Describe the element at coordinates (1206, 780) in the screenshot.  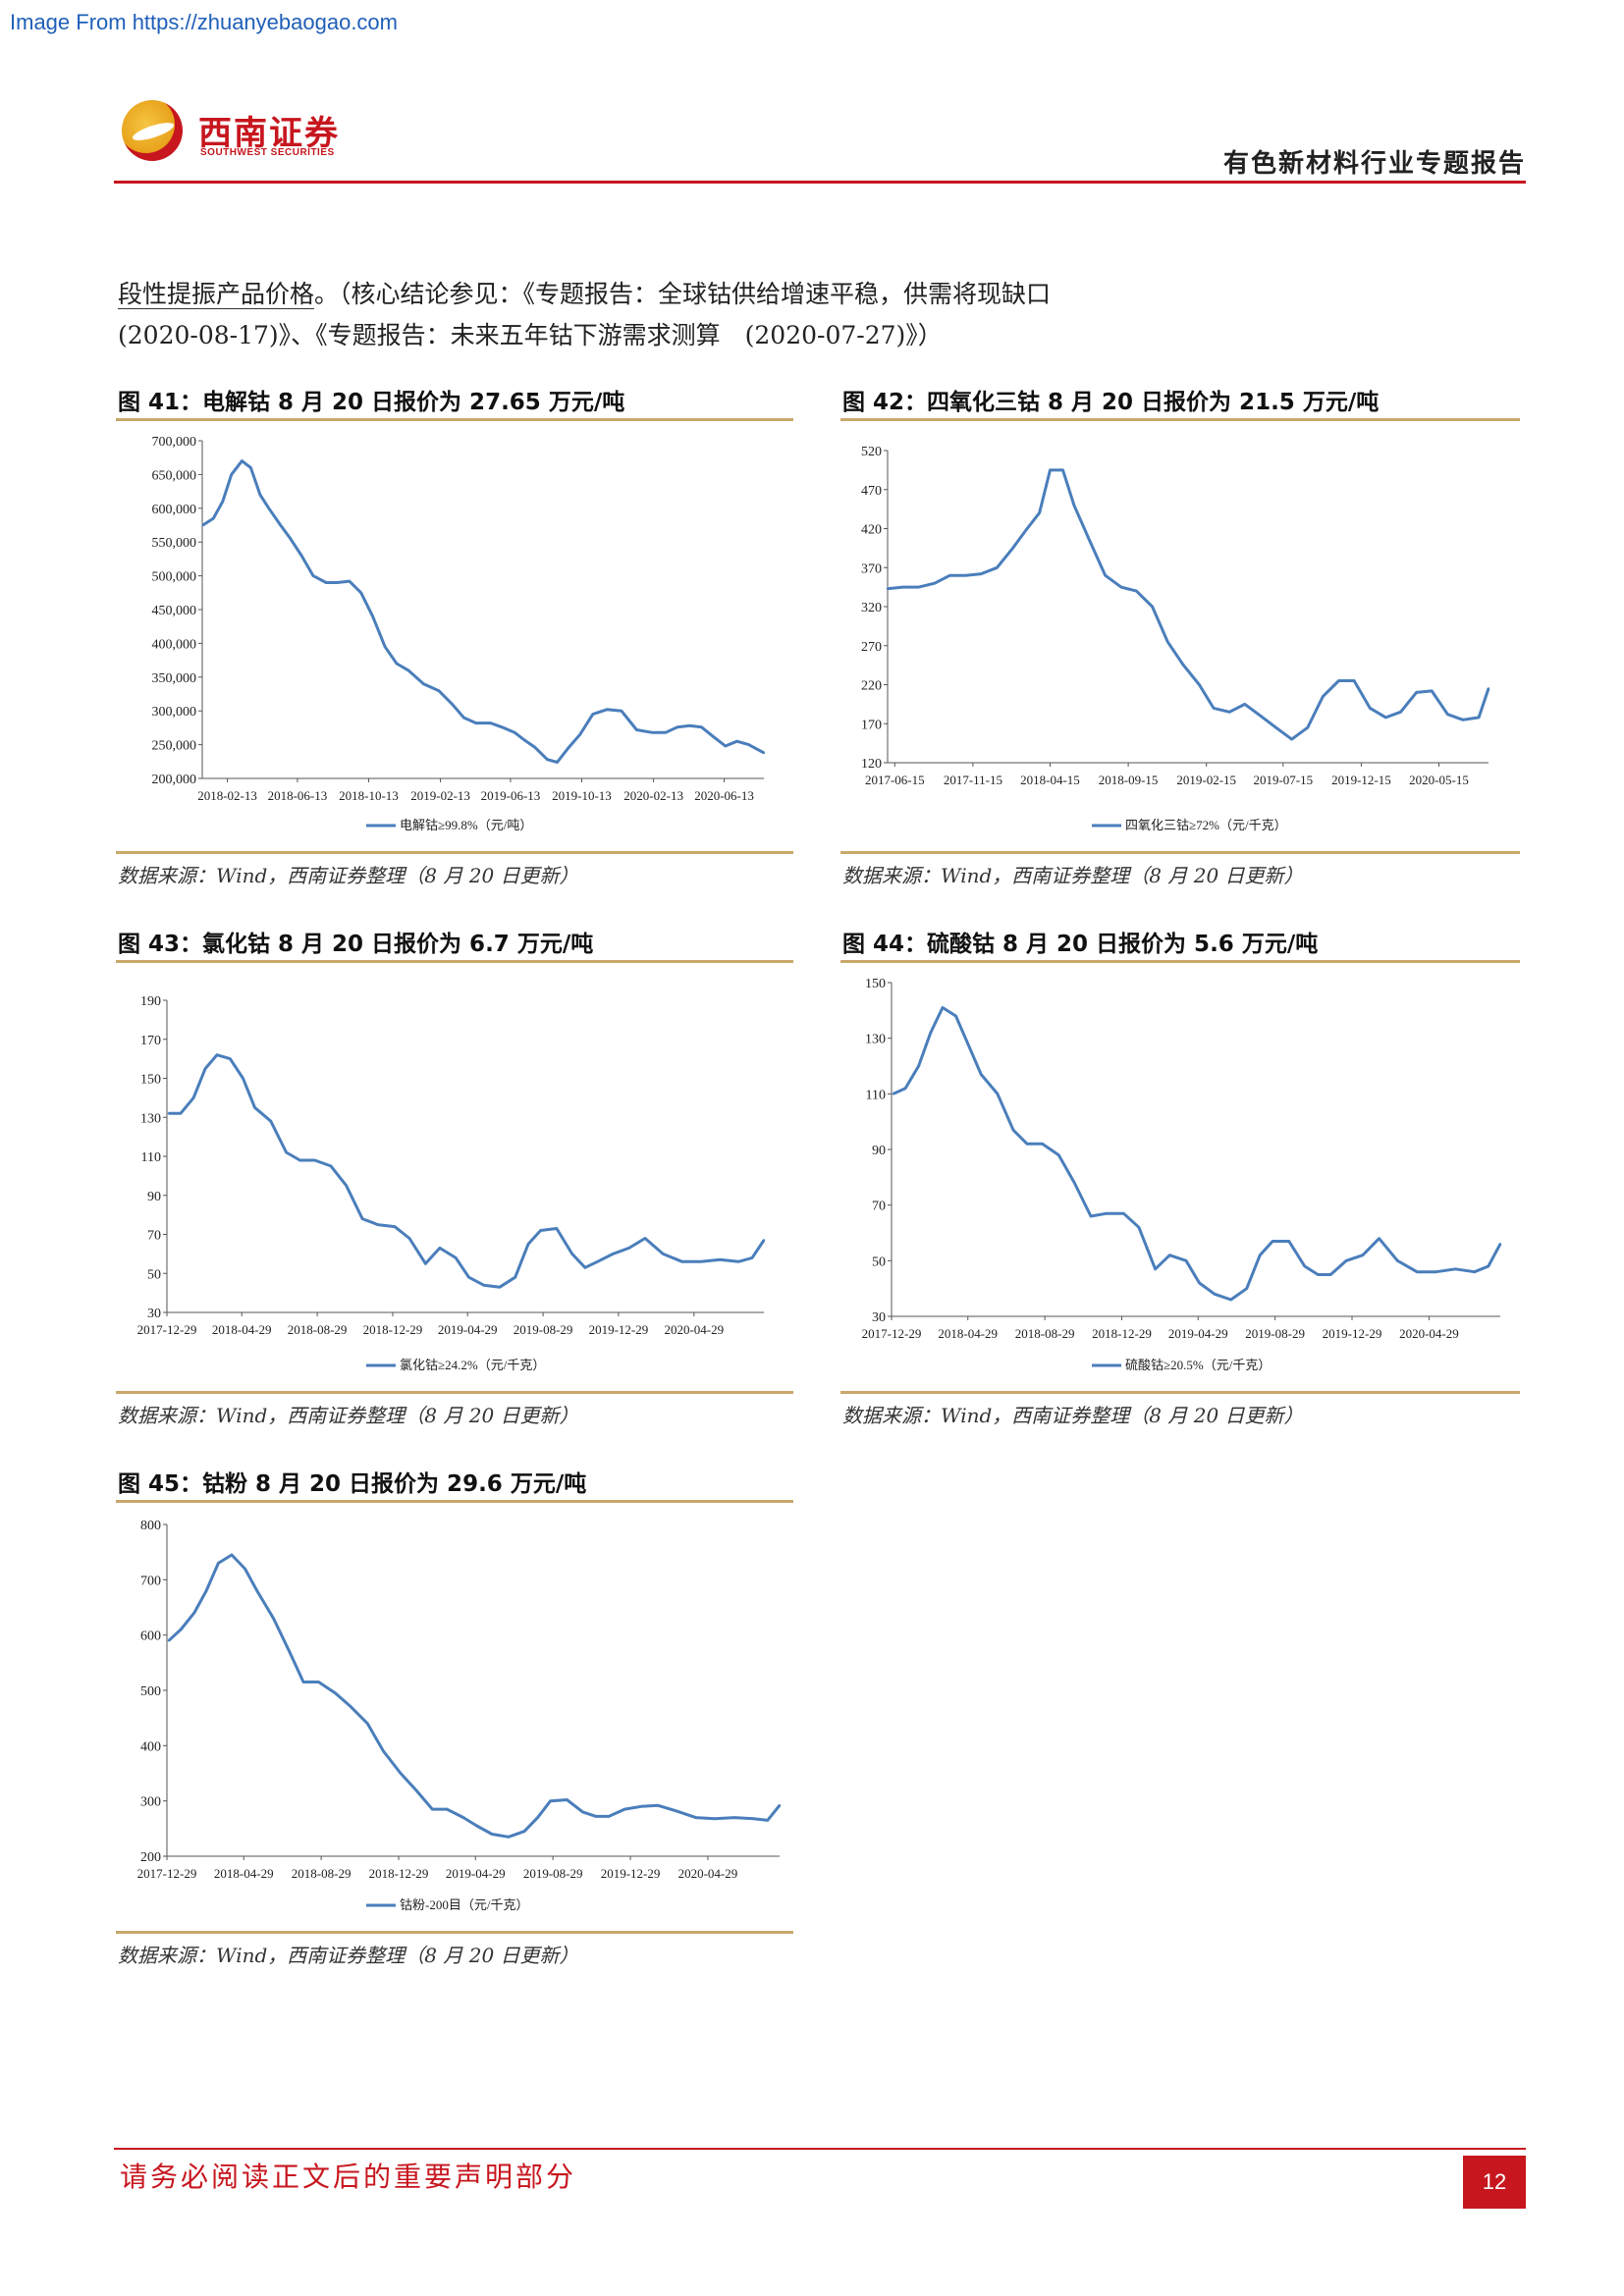
I see `x-tick-label: 2019-02-15` at that location.